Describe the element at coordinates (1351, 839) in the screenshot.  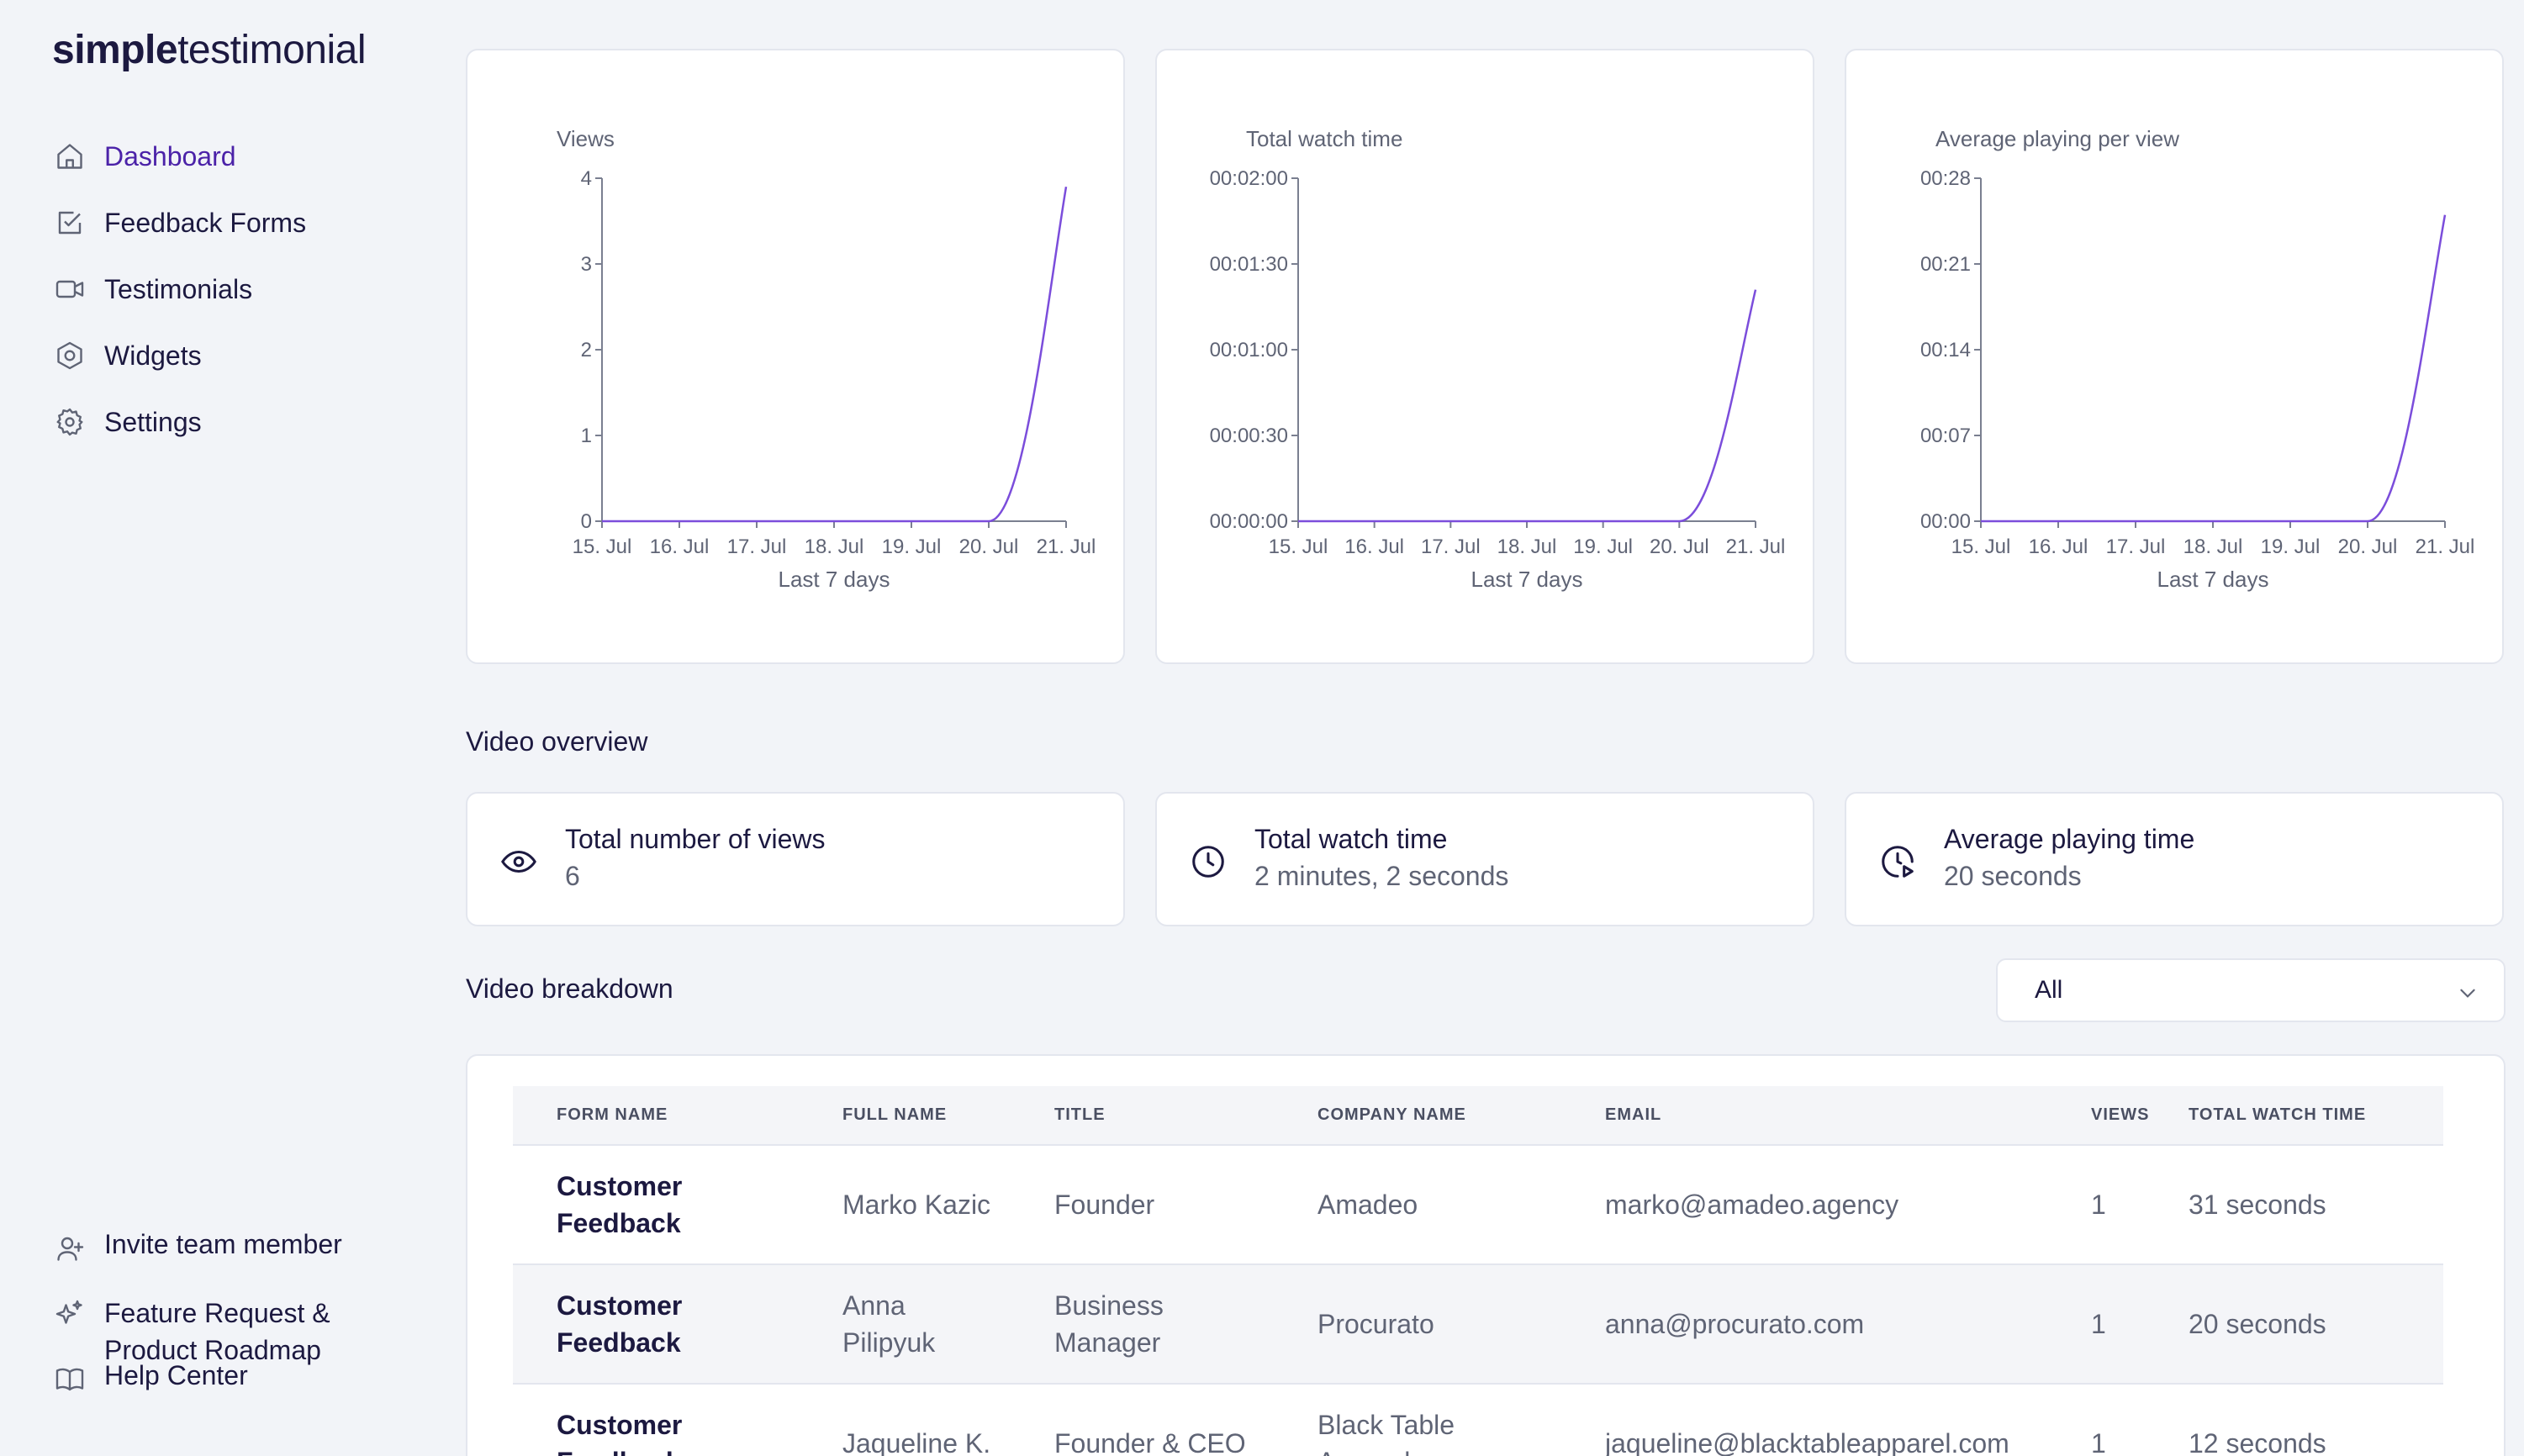
I see `stat-label: Total watch time` at that location.